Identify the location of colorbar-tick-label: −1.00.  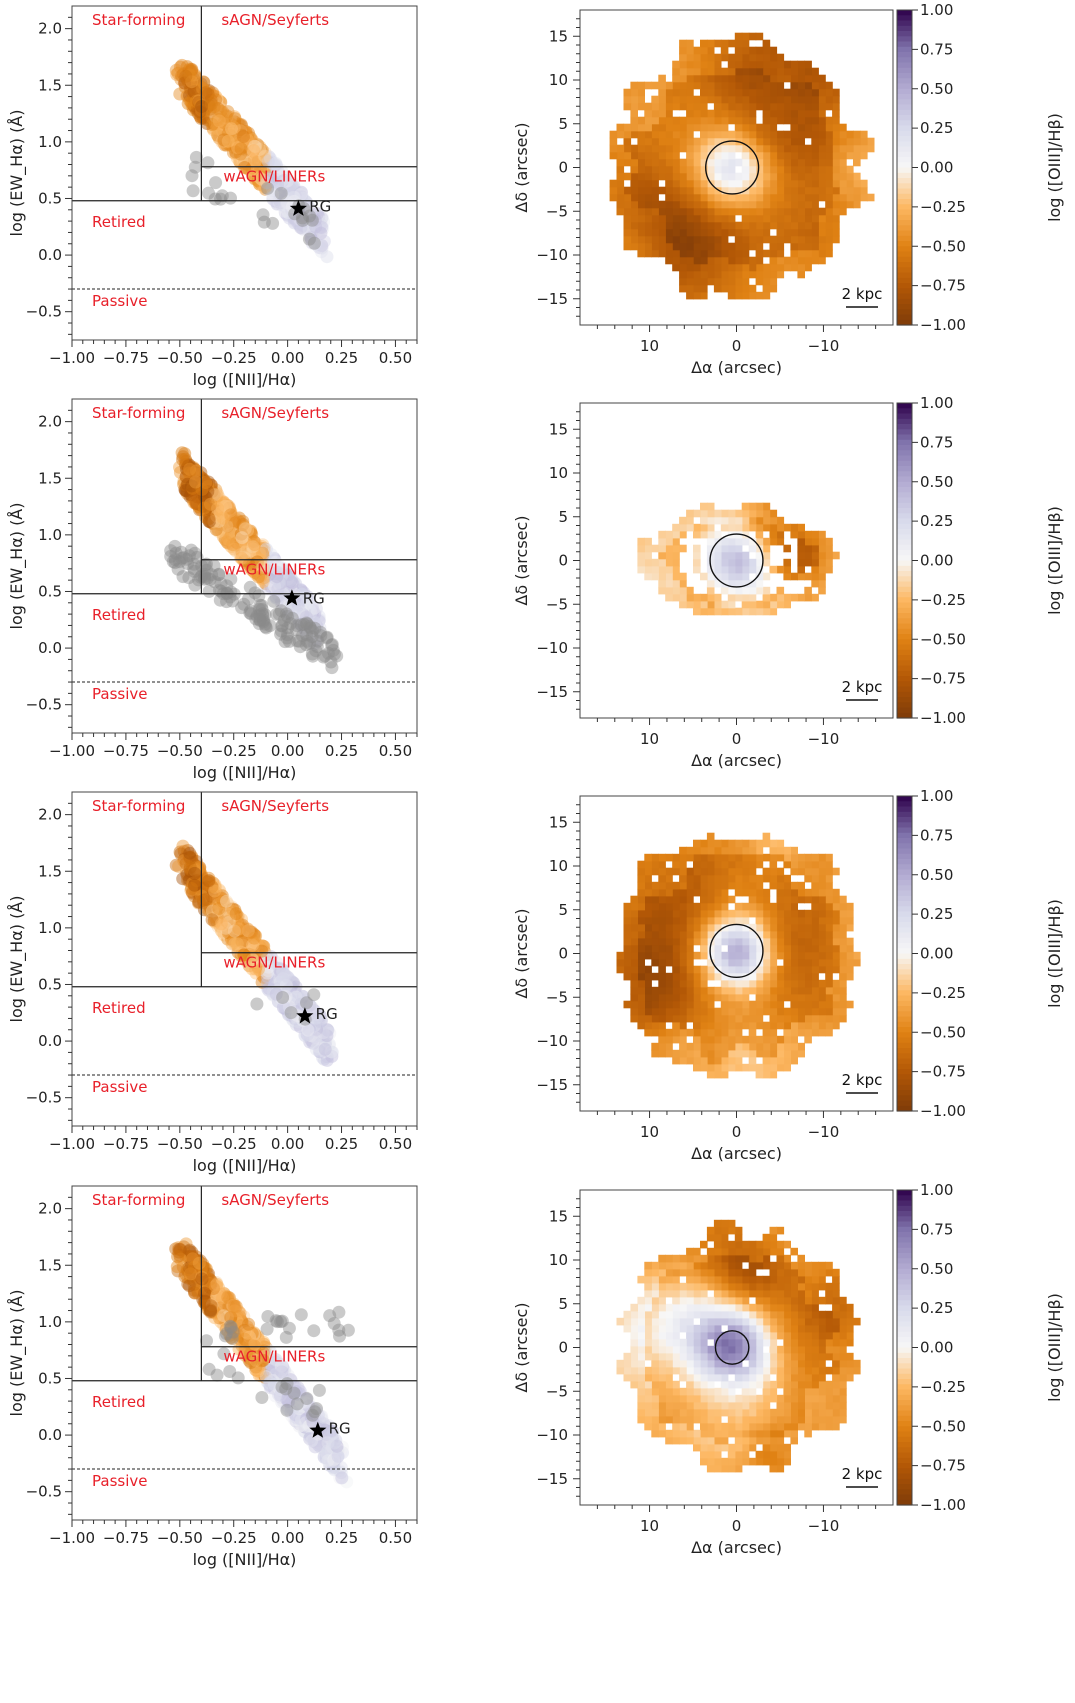
(943, 718).